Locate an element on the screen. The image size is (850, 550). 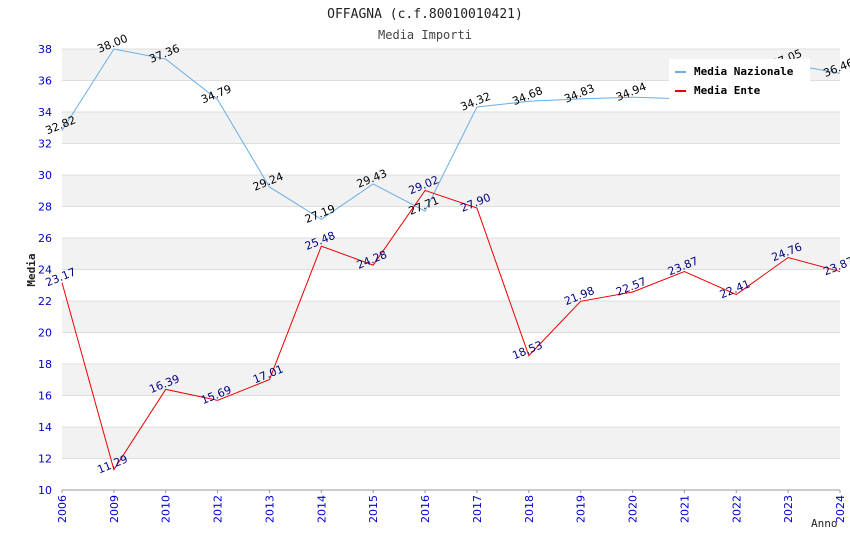
y-tick-label: 14 is located at coordinates (45, 427).